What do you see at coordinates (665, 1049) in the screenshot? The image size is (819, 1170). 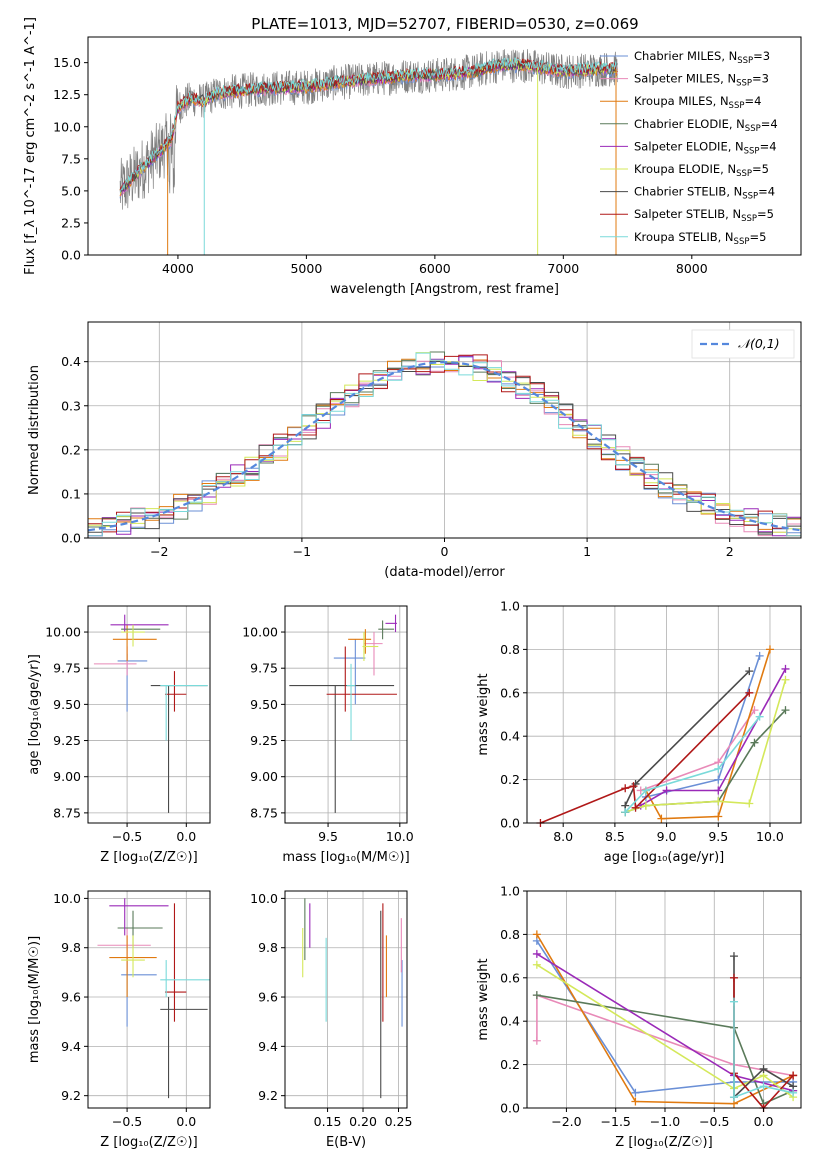 I see `series-line-chabrier_elodie` at bounding box center [665, 1049].